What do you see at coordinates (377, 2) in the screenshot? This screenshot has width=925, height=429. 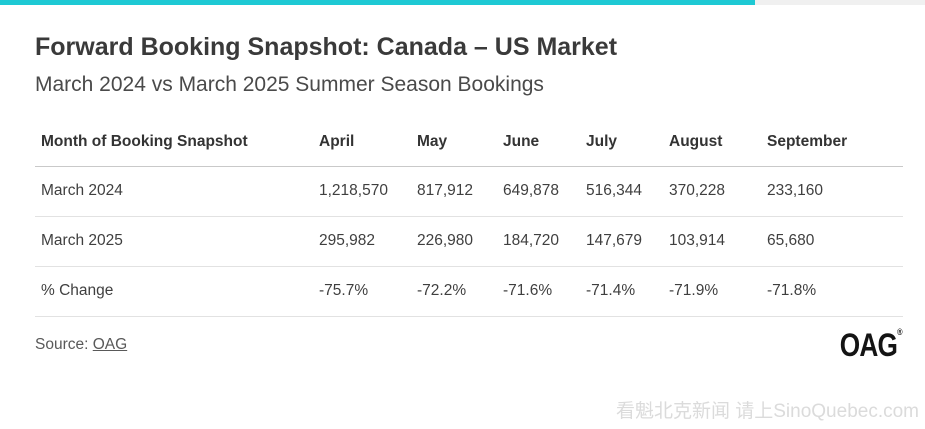 I see `progress-bar-fill` at bounding box center [377, 2].